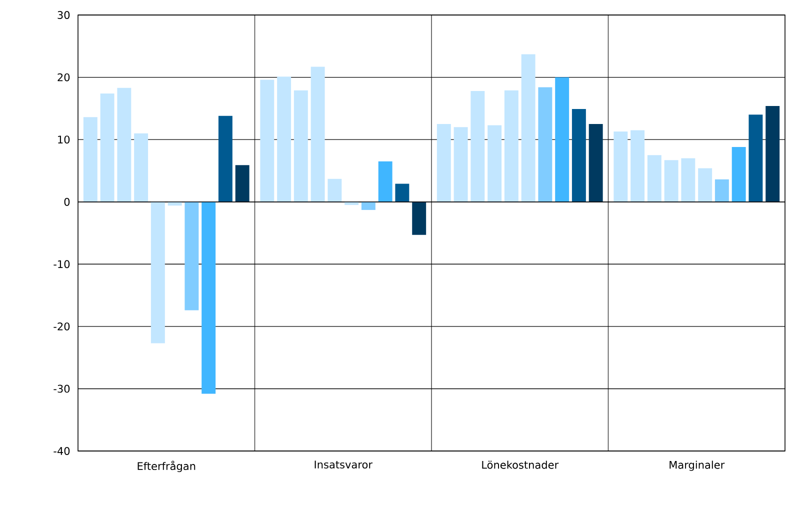 The height and width of the screenshot is (523, 788). Describe the element at coordinates (520, 464) in the screenshot. I see `x-tick-label: Lönekostnader` at that location.